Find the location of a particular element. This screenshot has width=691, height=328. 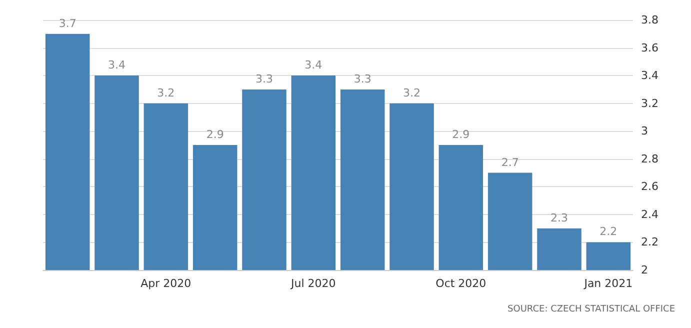

y-tick-label: 2 is located at coordinates (644, 270).